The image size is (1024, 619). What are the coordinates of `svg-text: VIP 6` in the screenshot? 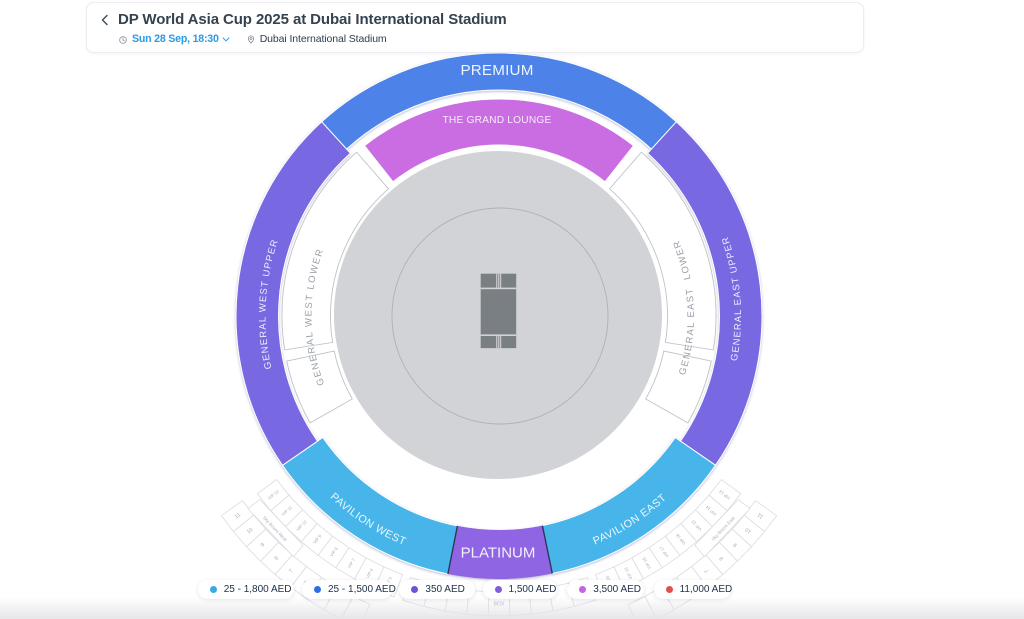 It's located at (369, 573).